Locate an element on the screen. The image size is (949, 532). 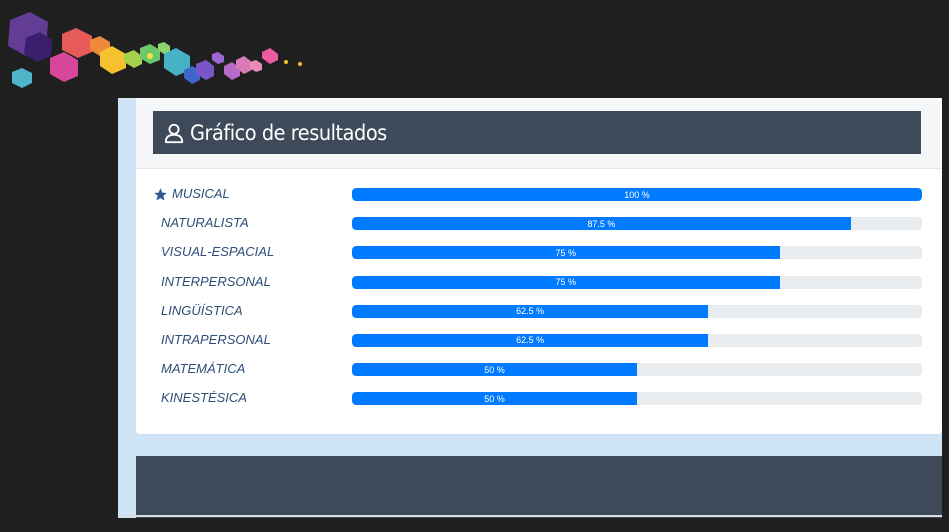
card-header: Gráfico de resultados is located at coordinates (539, 133).